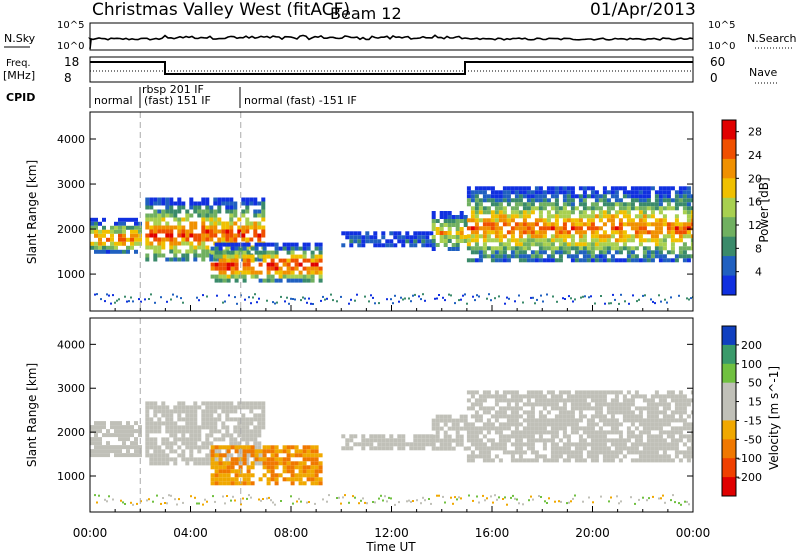 This screenshot has width=800, height=554. What do you see at coordinates (300, 100) in the screenshot?
I see `cpid-segment-normal-fast: normal (fast) -151 IF` at bounding box center [300, 100].